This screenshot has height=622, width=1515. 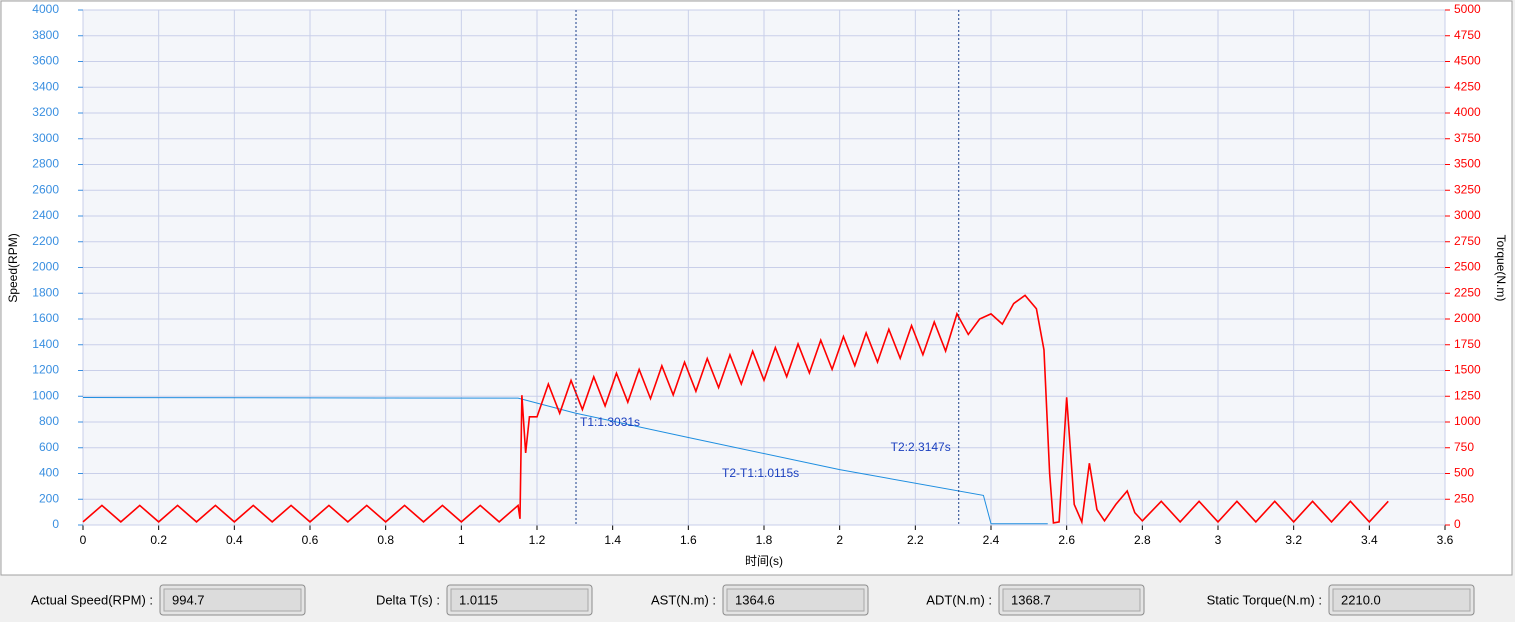 What do you see at coordinates (1467, 318) in the screenshot?
I see `y2-tick-label: 2000` at bounding box center [1467, 318].